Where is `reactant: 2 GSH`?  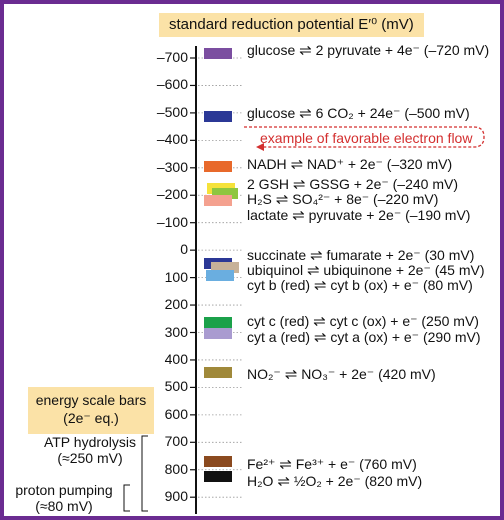
reactant: 2 GSH is located at coordinates (268, 184).